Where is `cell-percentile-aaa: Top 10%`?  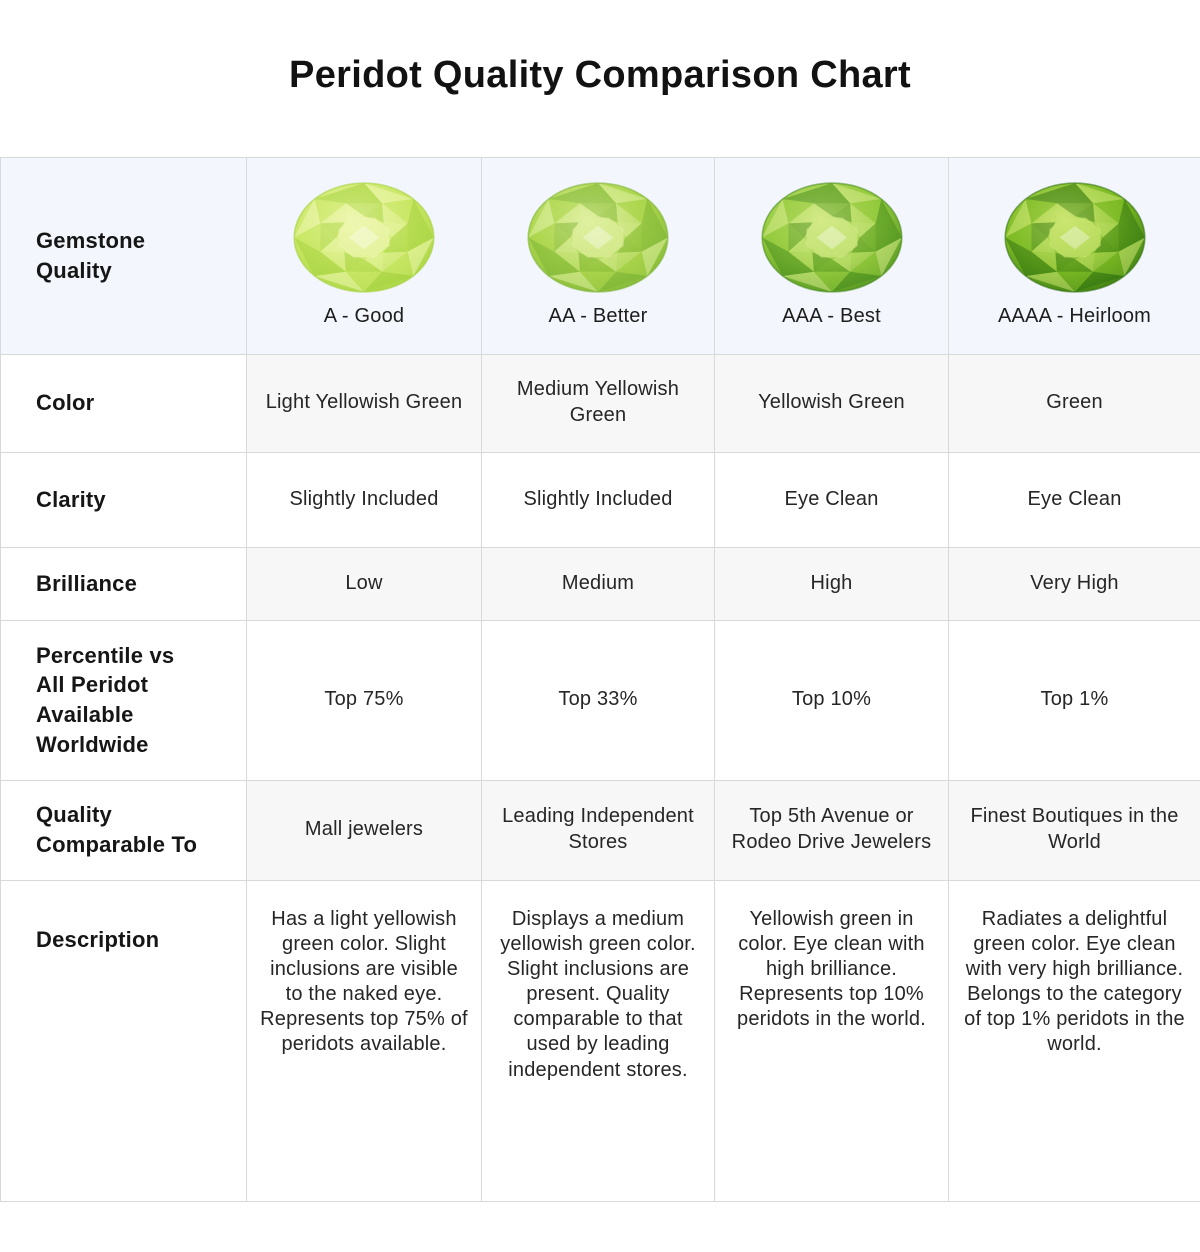 cell-percentile-aaa: Top 10% is located at coordinates (832, 700).